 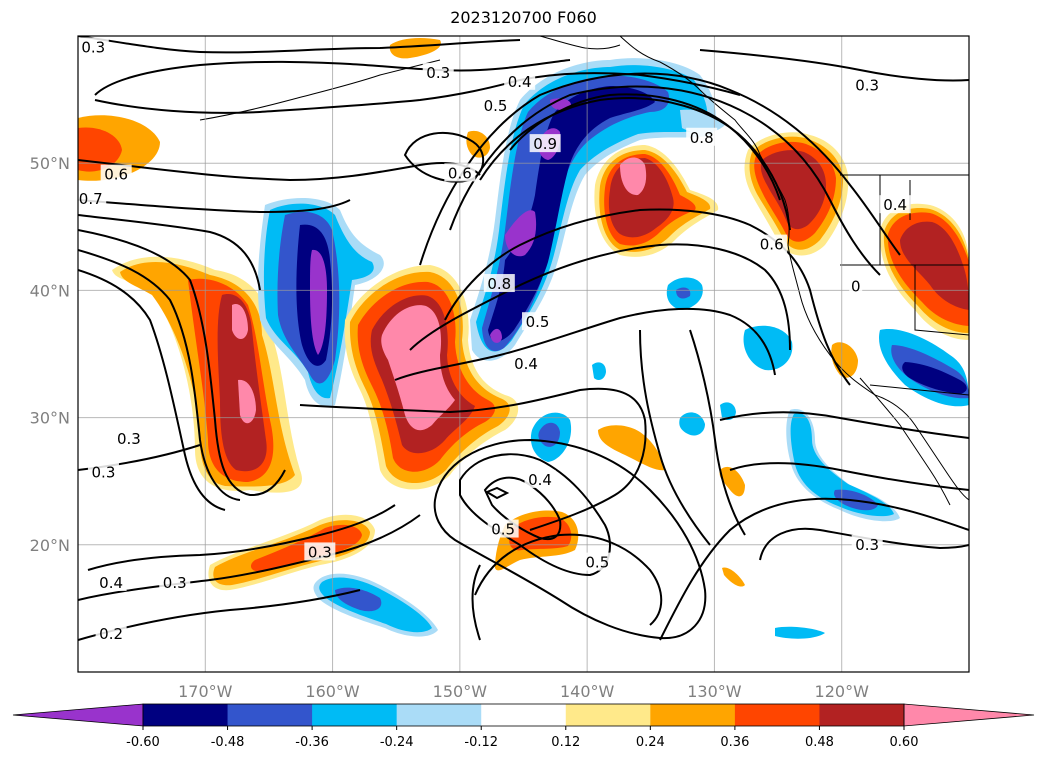 I want to click on colorbar-label: 0.12, so click(x=565, y=742).